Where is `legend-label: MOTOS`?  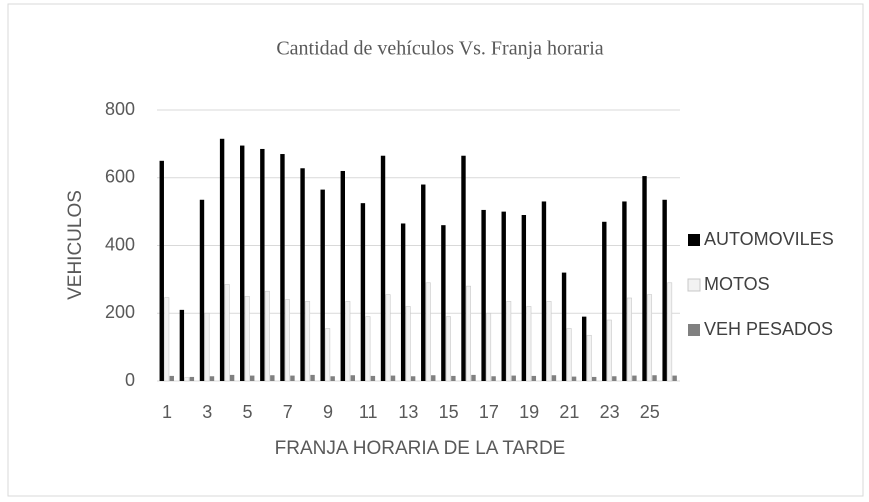 legend-label: MOTOS is located at coordinates (737, 284).